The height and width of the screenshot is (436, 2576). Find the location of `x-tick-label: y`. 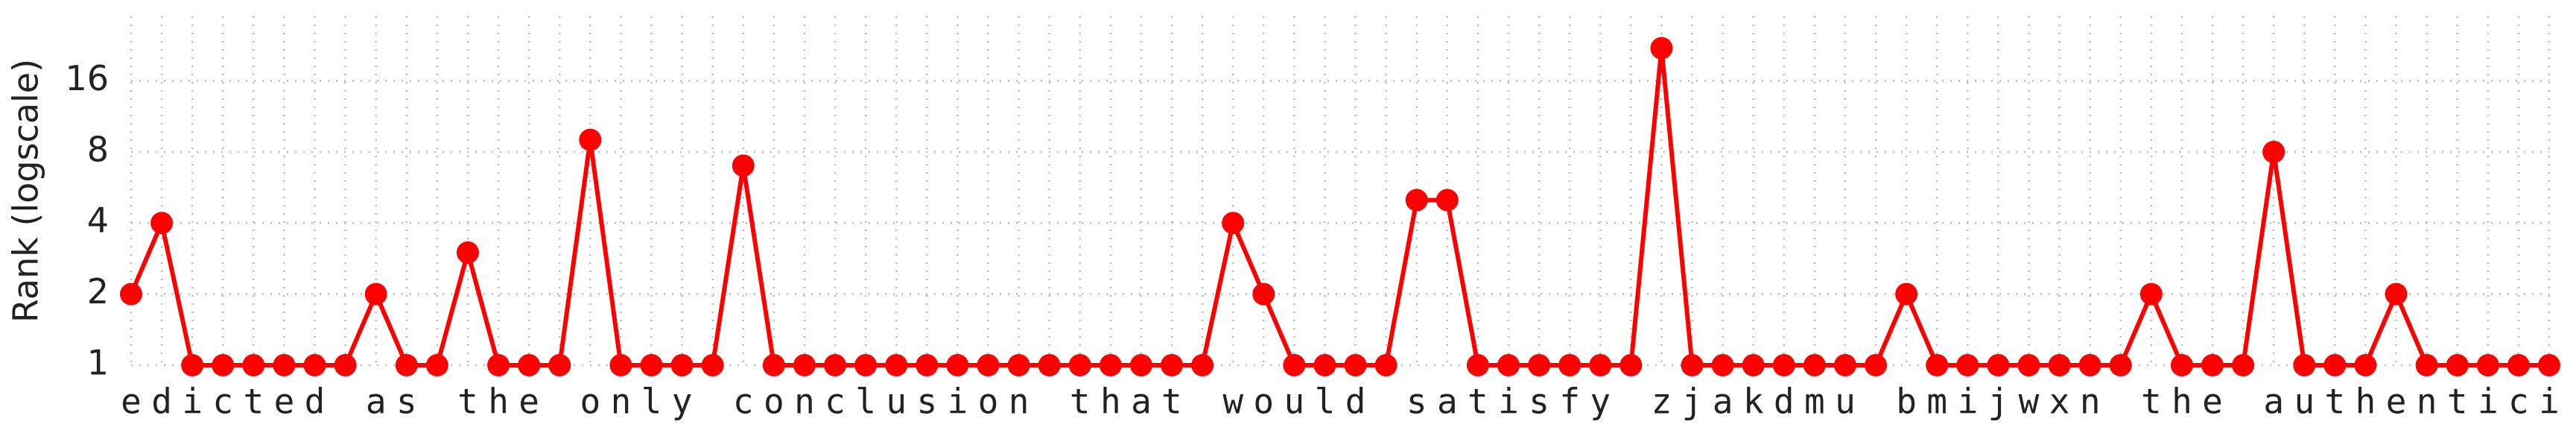

x-tick-label: y is located at coordinates (1601, 402).